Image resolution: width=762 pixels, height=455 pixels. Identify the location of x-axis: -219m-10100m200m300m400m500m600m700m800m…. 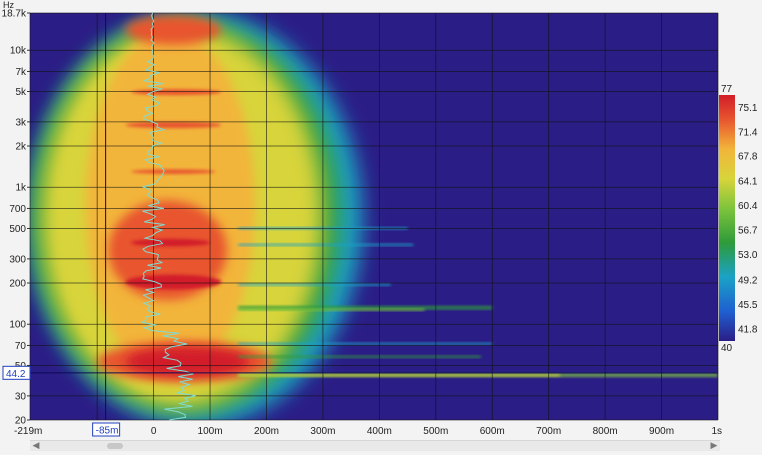
(368, 431).